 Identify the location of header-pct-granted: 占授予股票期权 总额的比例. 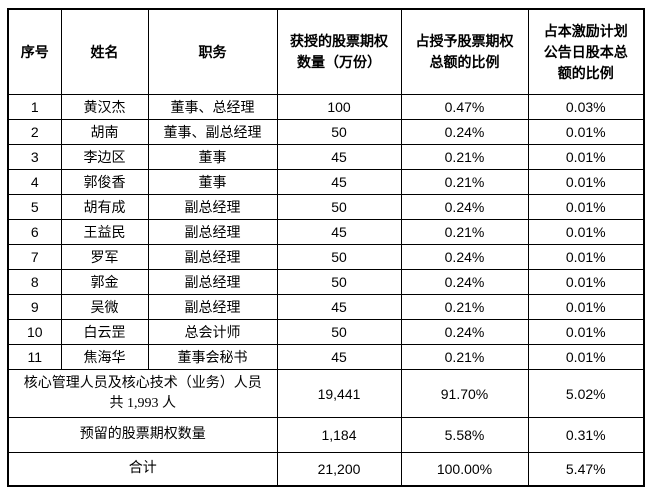
(464, 51).